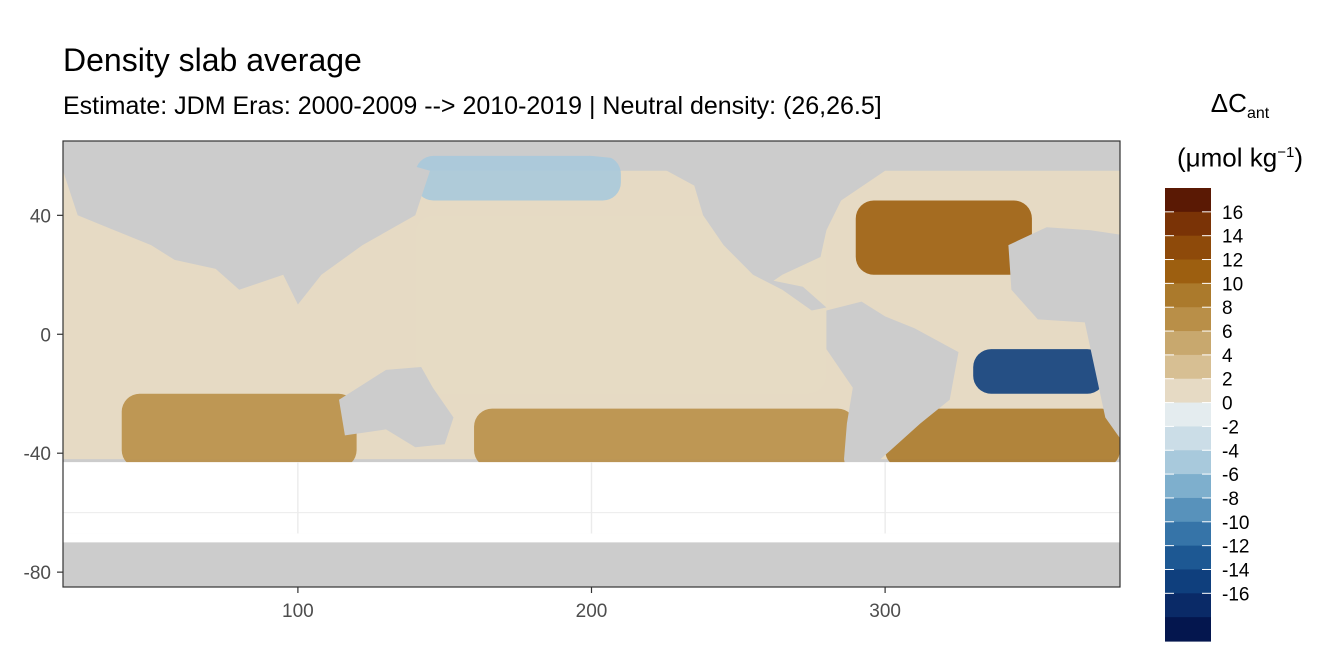 This screenshot has width=1344, height=672. Describe the element at coordinates (1235, 523) in the screenshot. I see `legend-label: -10` at that location.